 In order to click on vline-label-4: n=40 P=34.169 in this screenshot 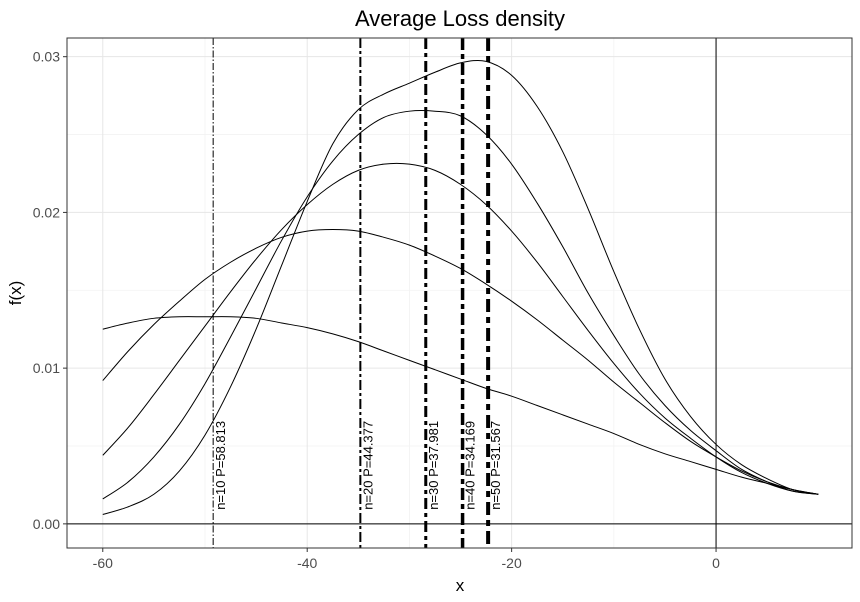, I will do `click(470, 465)`.